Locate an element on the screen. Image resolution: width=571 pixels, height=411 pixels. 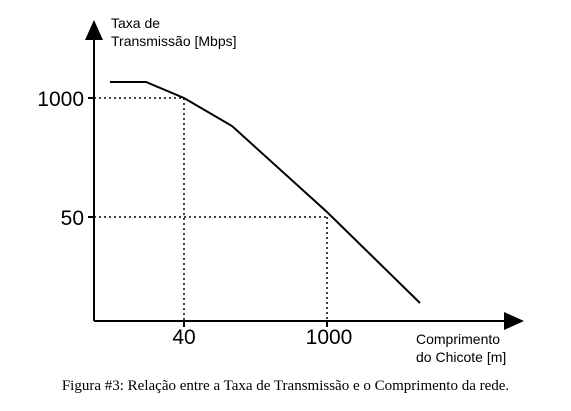
y-axis-label-line-1: Taxa de is located at coordinates (135, 23).